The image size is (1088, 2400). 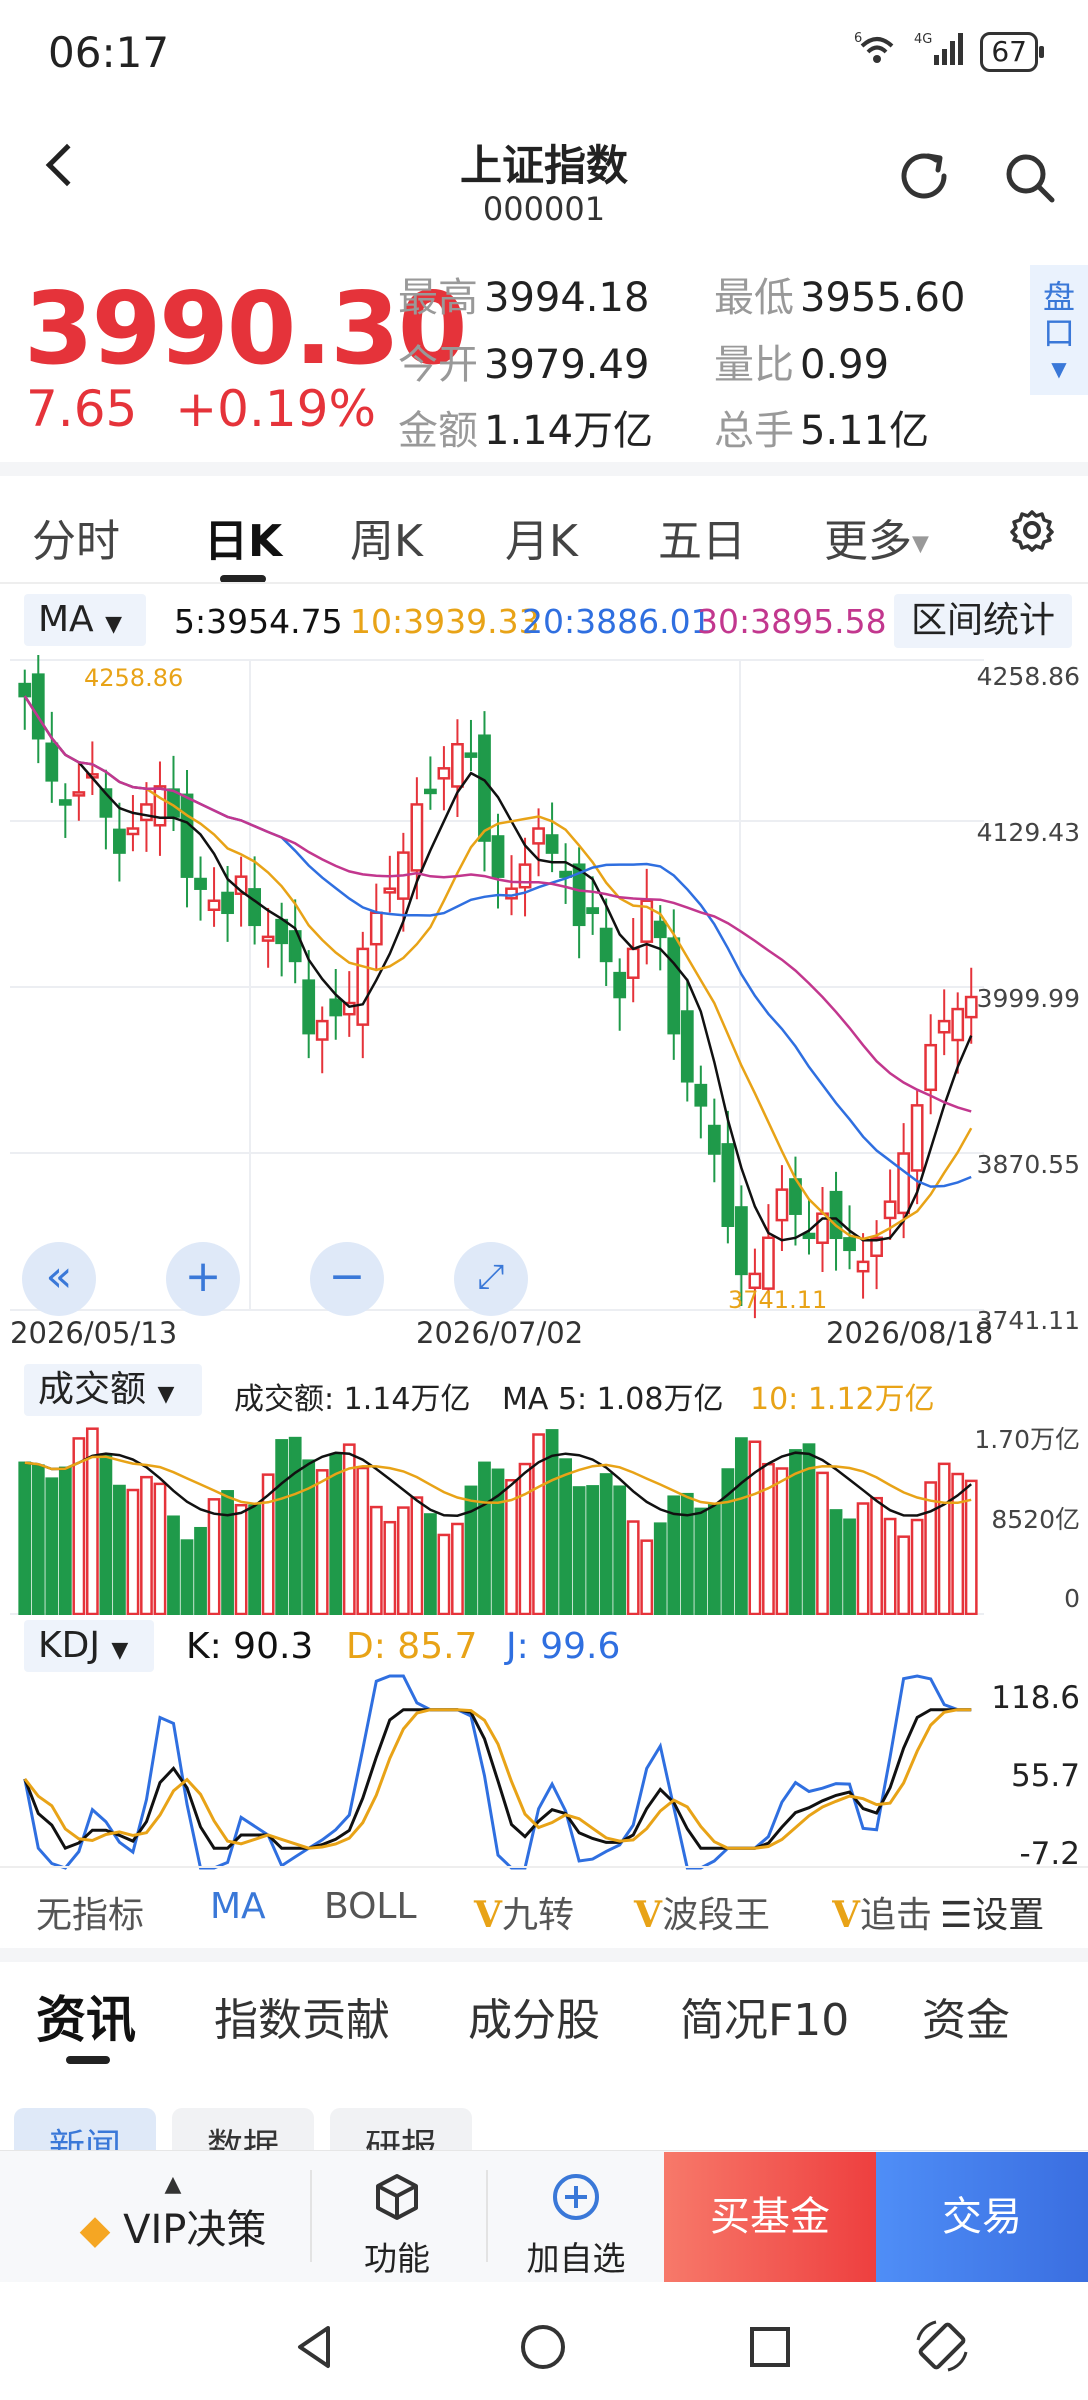 What do you see at coordinates (524, 1915) in the screenshot?
I see `indicator-jiuzhuan: V九转` at bounding box center [524, 1915].